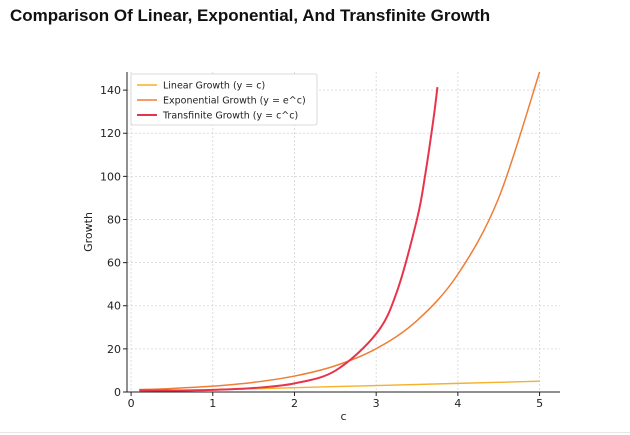 This screenshot has width=630, height=435. What do you see at coordinates (110, 133) in the screenshot?
I see `y-tick-label: 120` at bounding box center [110, 133].